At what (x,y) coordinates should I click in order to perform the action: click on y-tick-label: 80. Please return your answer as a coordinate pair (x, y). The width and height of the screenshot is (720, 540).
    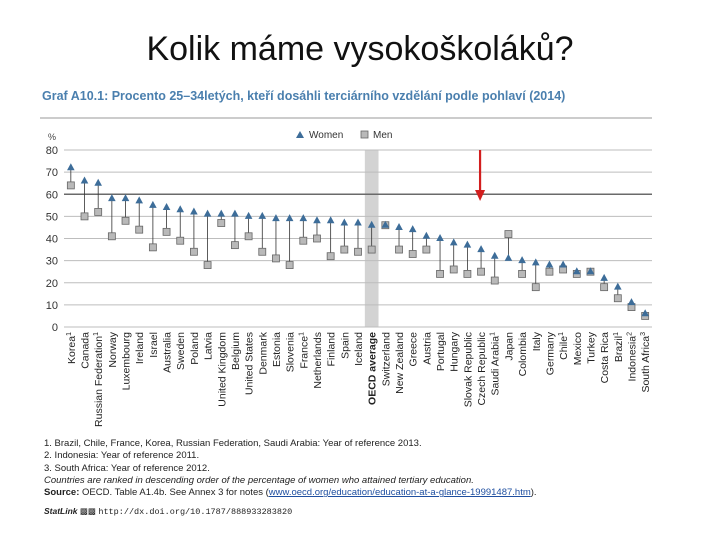
    Looking at the image, I should click on (52, 151).